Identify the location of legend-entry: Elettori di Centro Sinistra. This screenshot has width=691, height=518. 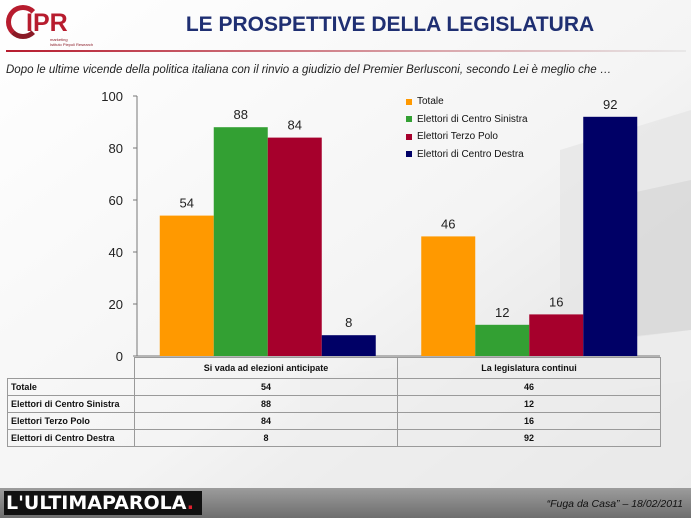
(467, 120).